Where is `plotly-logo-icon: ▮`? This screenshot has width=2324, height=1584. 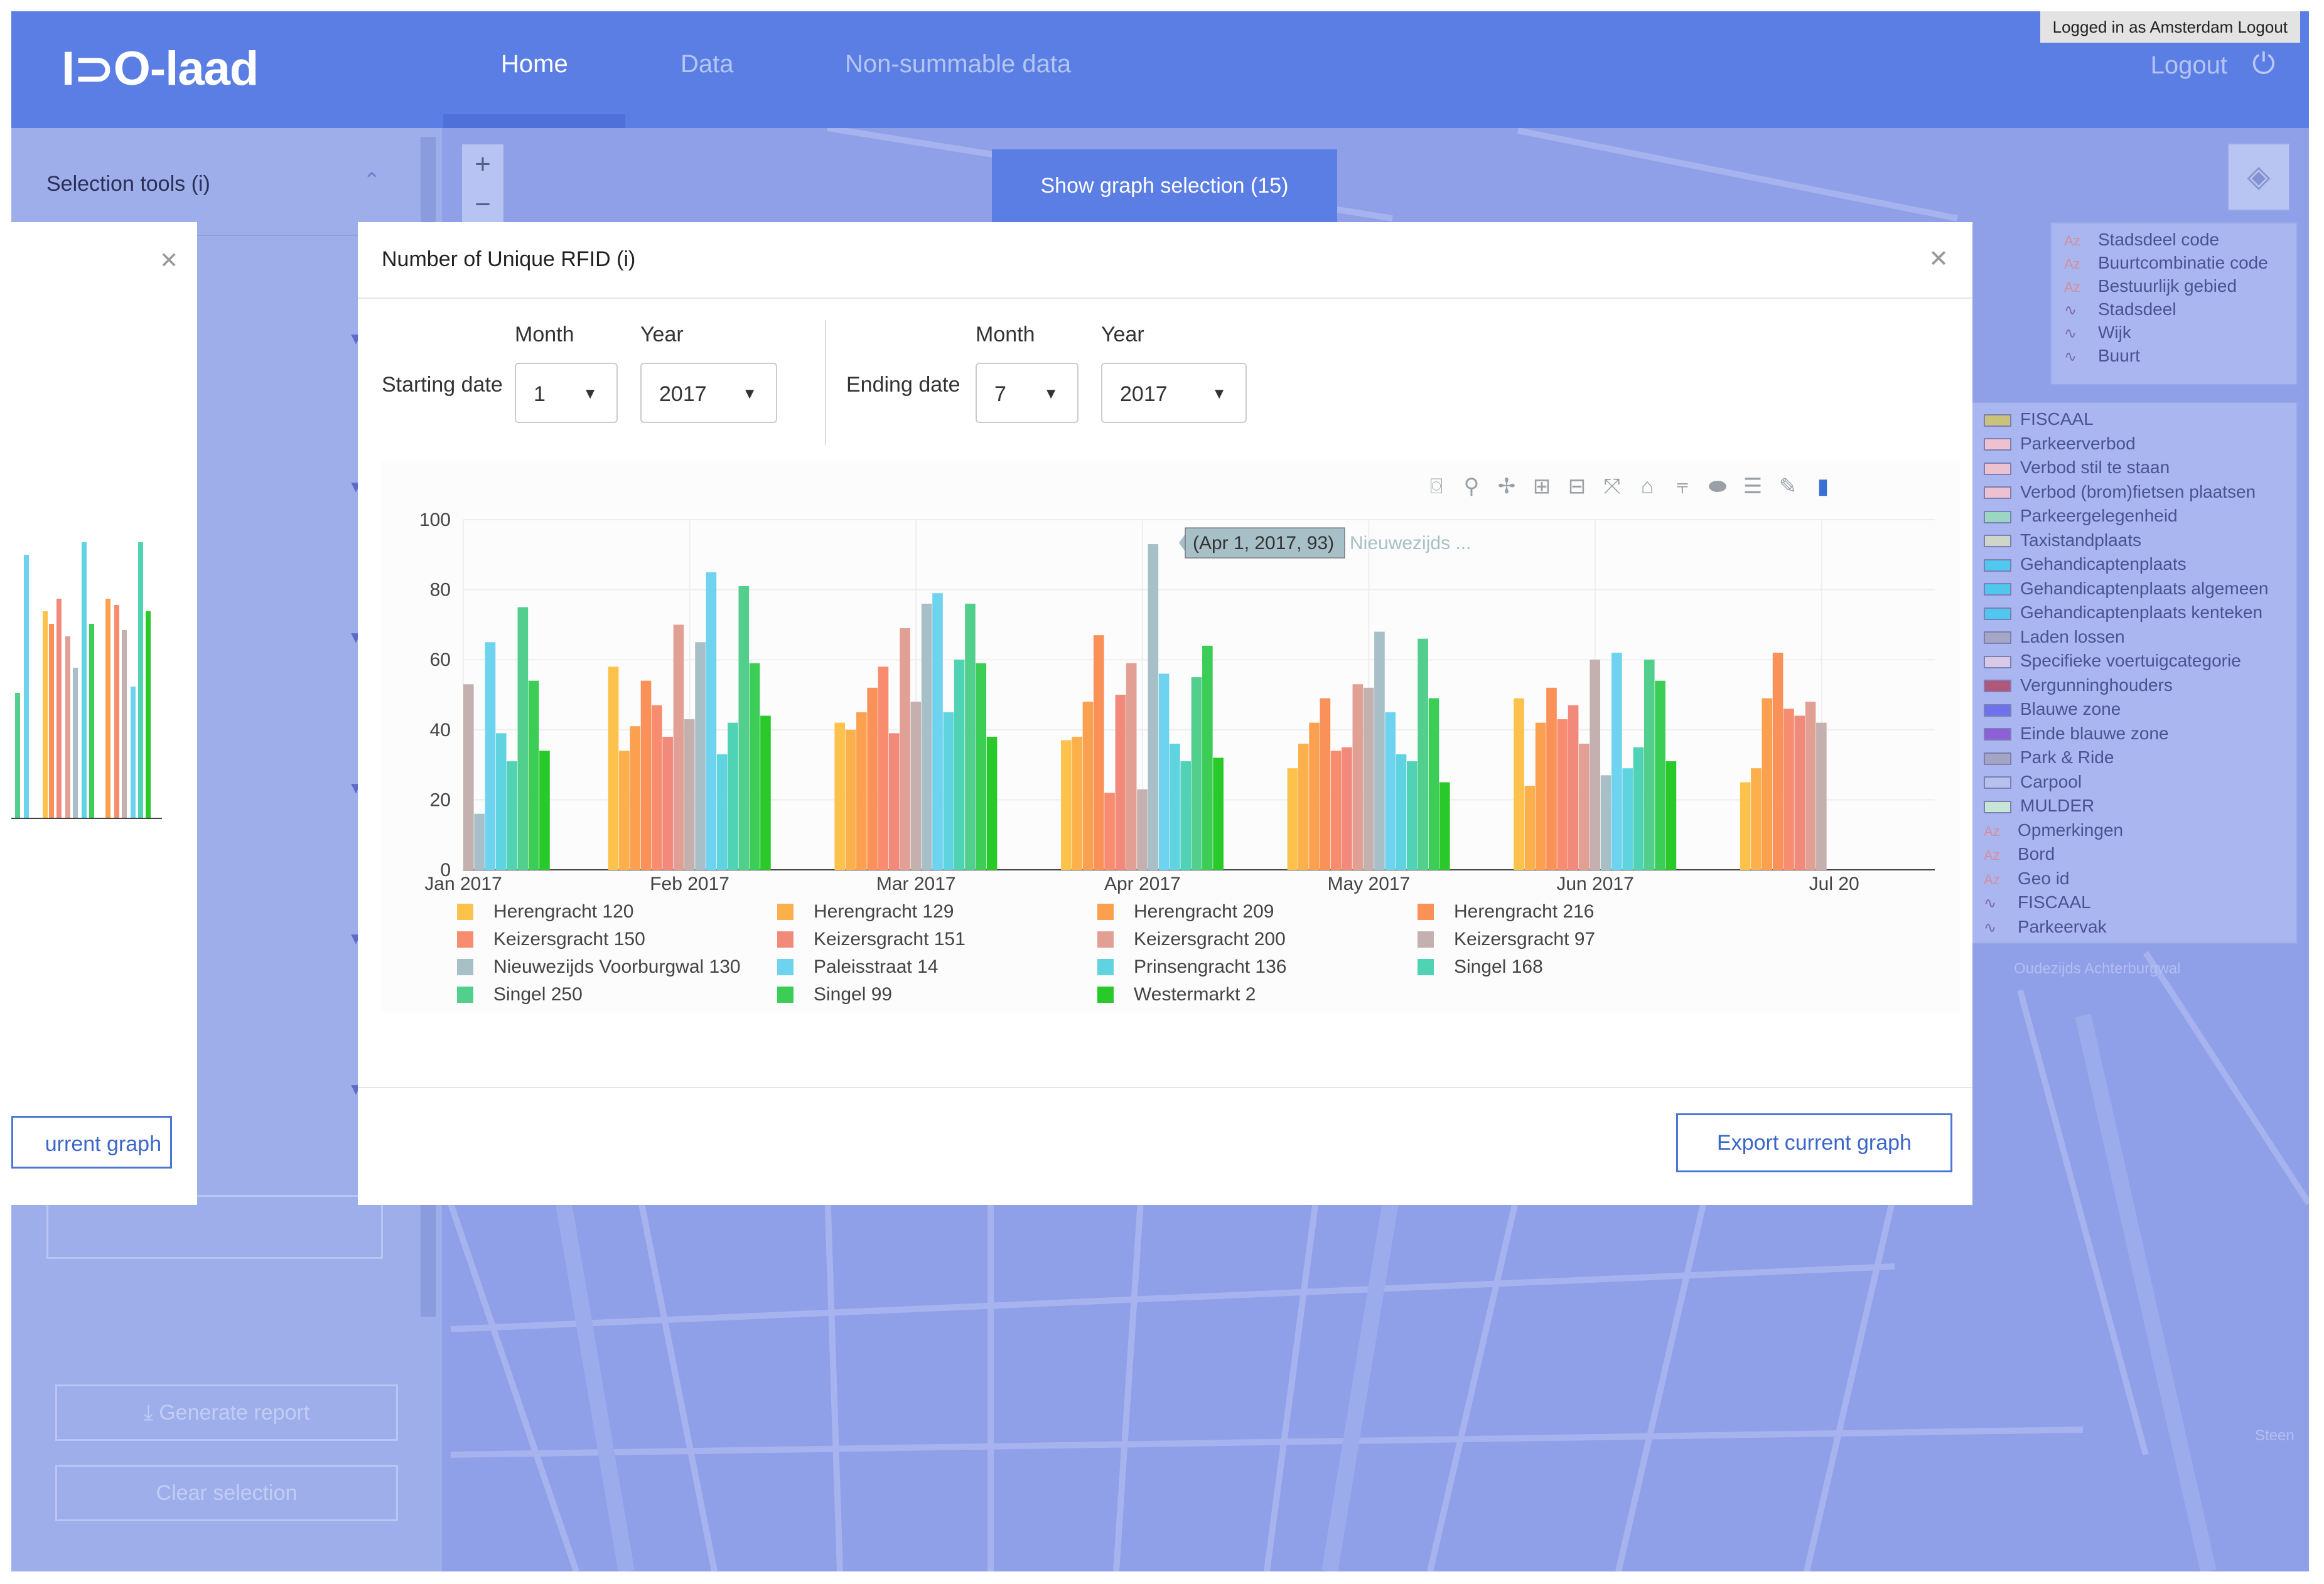 plotly-logo-icon: ▮ is located at coordinates (1823, 486).